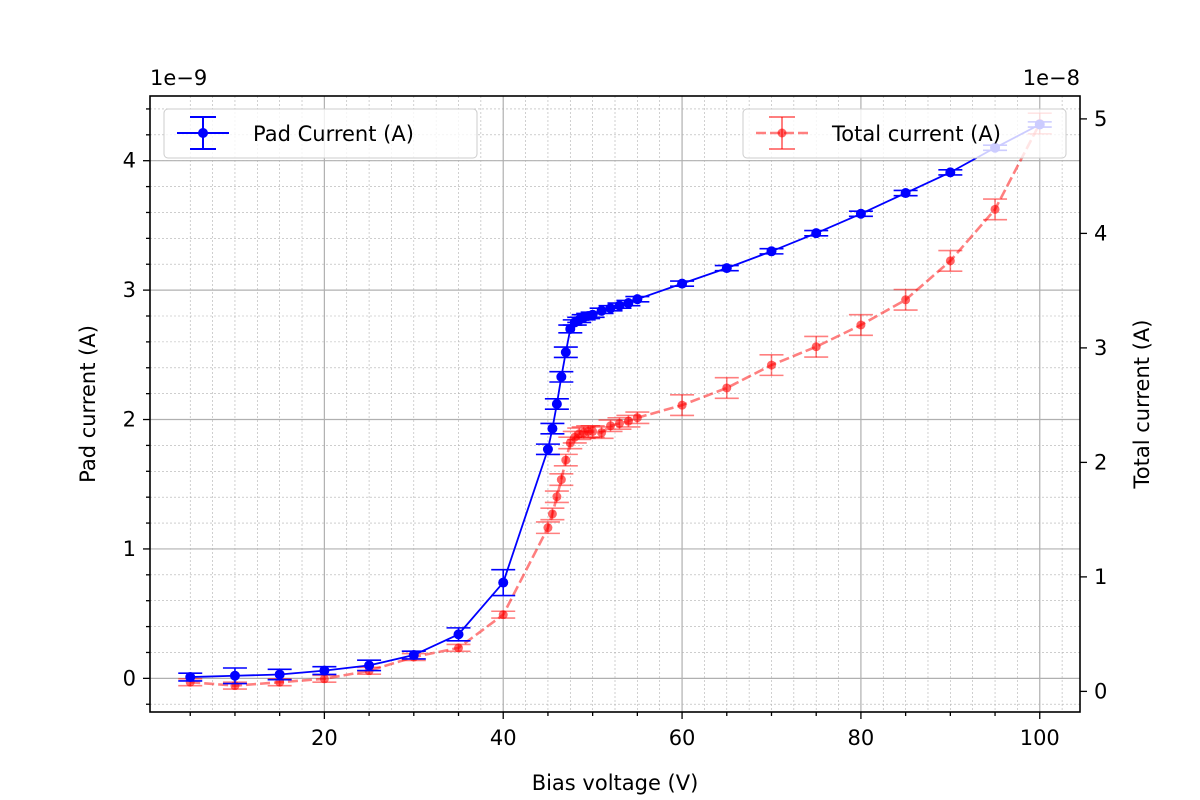 This screenshot has width=1200, height=800. Describe the element at coordinates (1100, 462) in the screenshot. I see `right-y-tick-label: 2` at that location.